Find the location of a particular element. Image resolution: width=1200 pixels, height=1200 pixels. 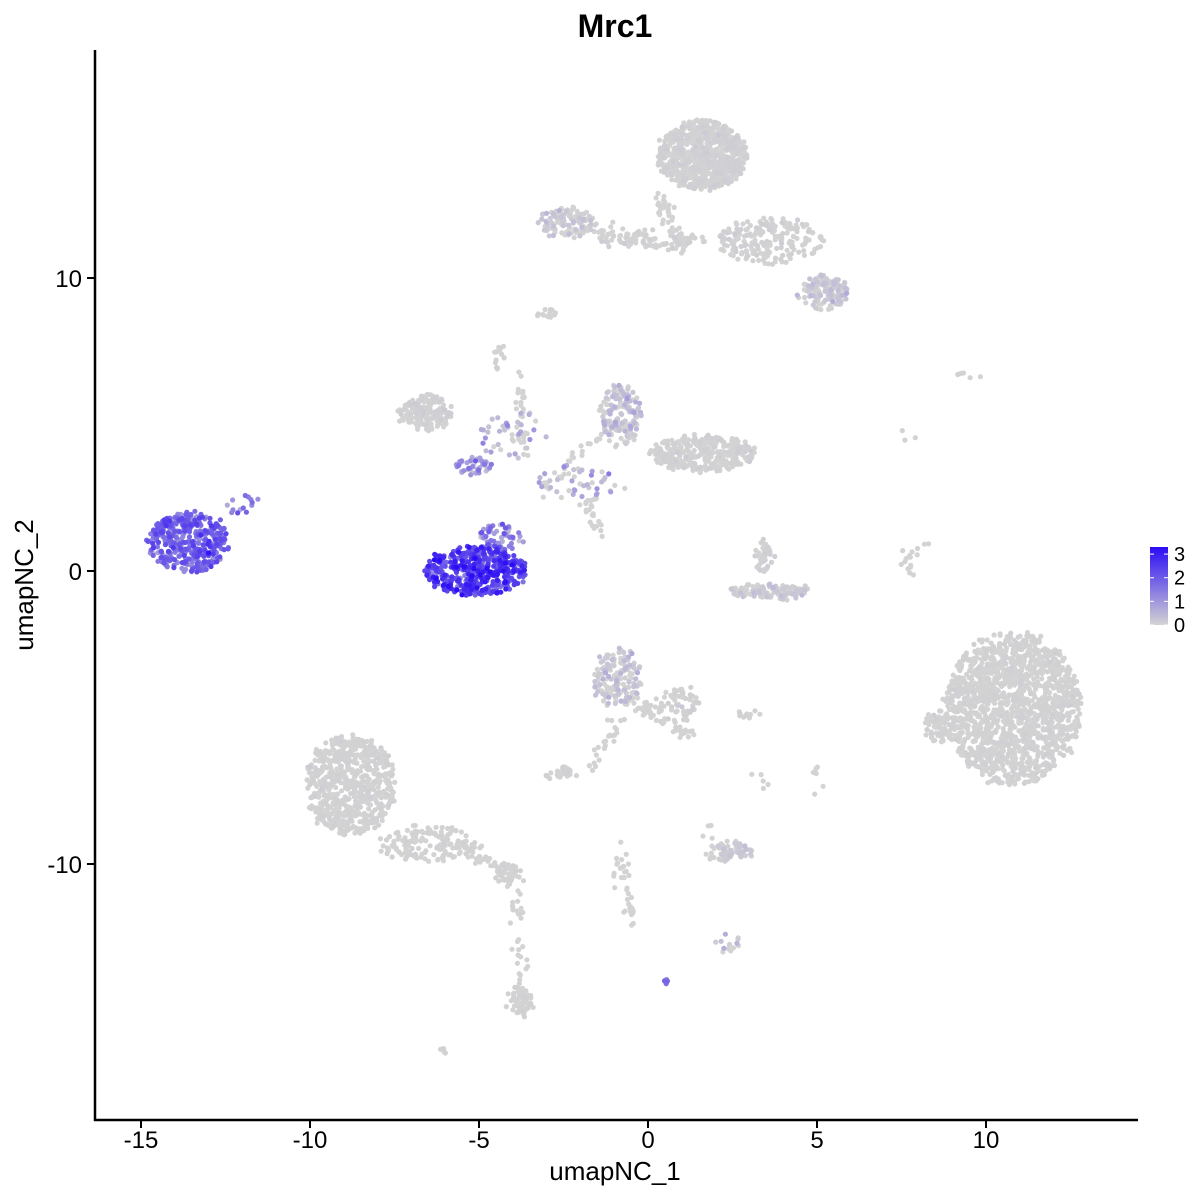

chart-title: Mrc1 is located at coordinates (615, 26).